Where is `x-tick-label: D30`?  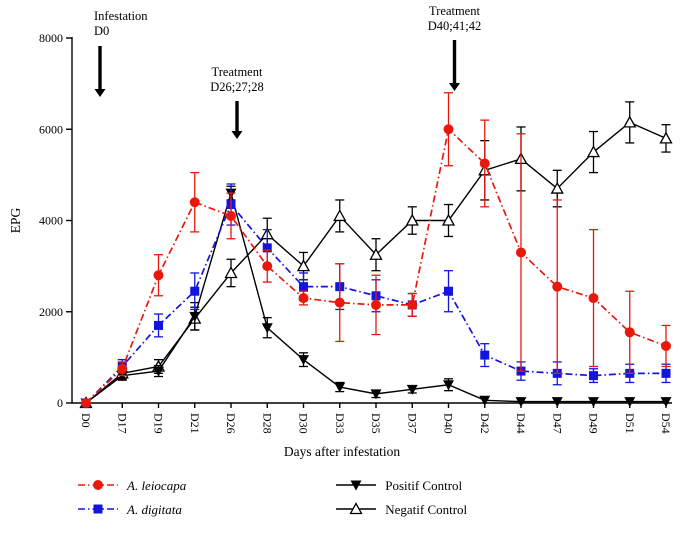 x-tick-label: D30 is located at coordinates (304, 423).